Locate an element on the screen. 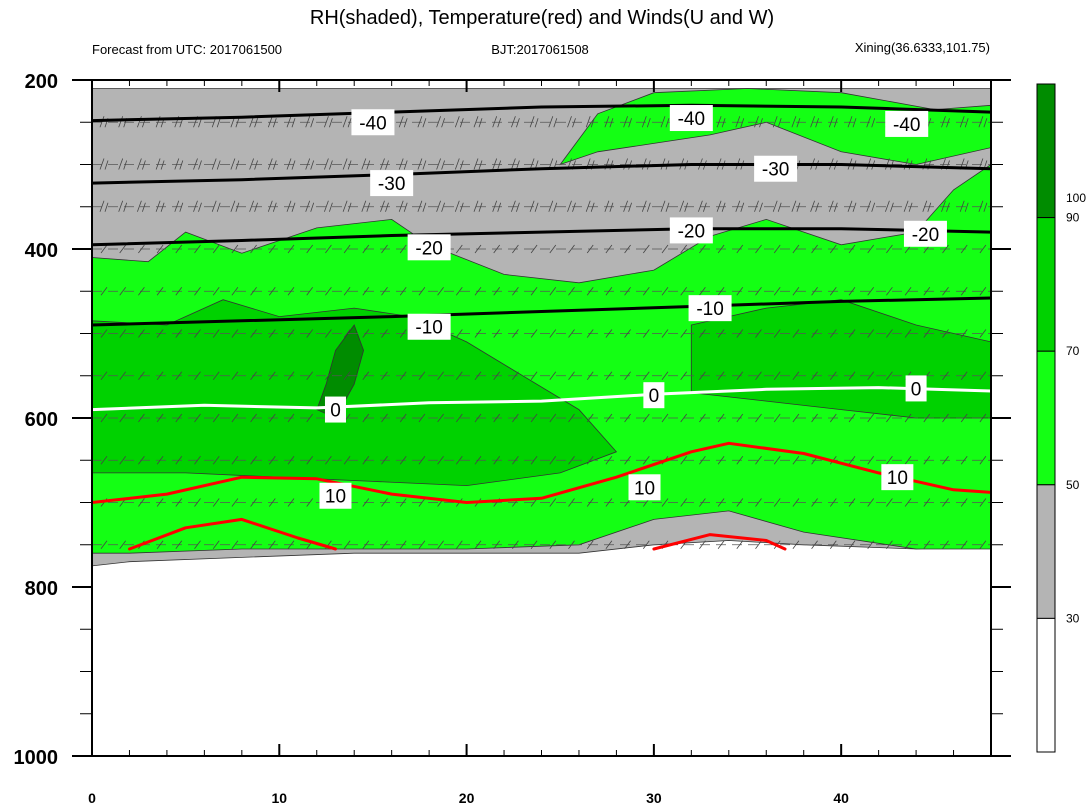  x-tick-label-3: 30 is located at coordinates (654, 798).